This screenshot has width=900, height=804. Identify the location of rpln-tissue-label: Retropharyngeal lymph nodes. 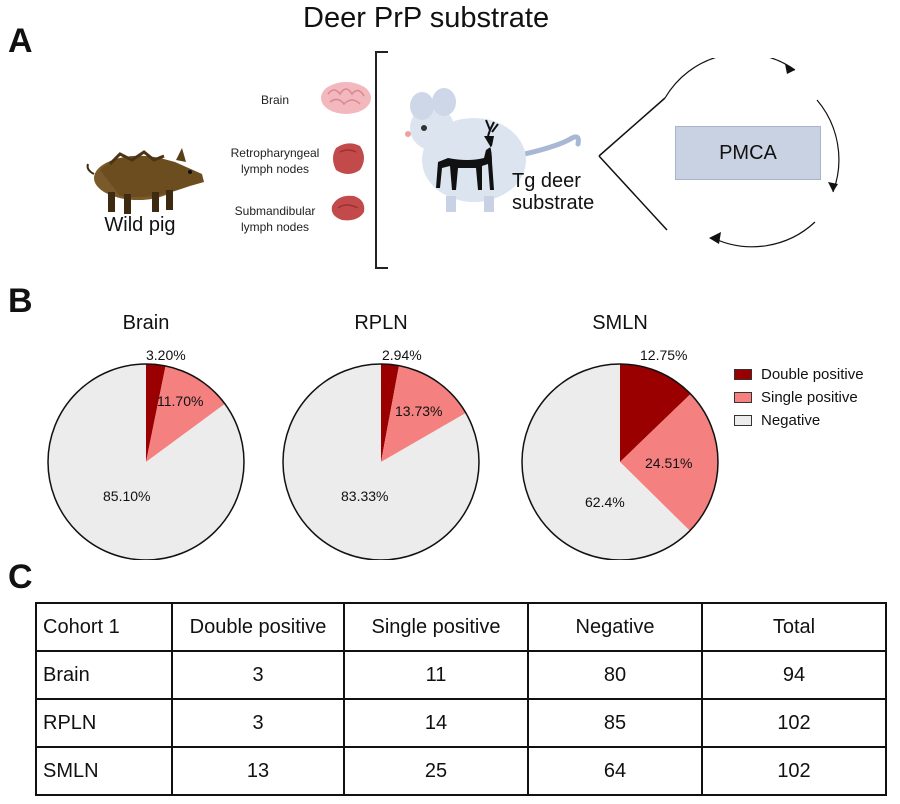
(275, 161).